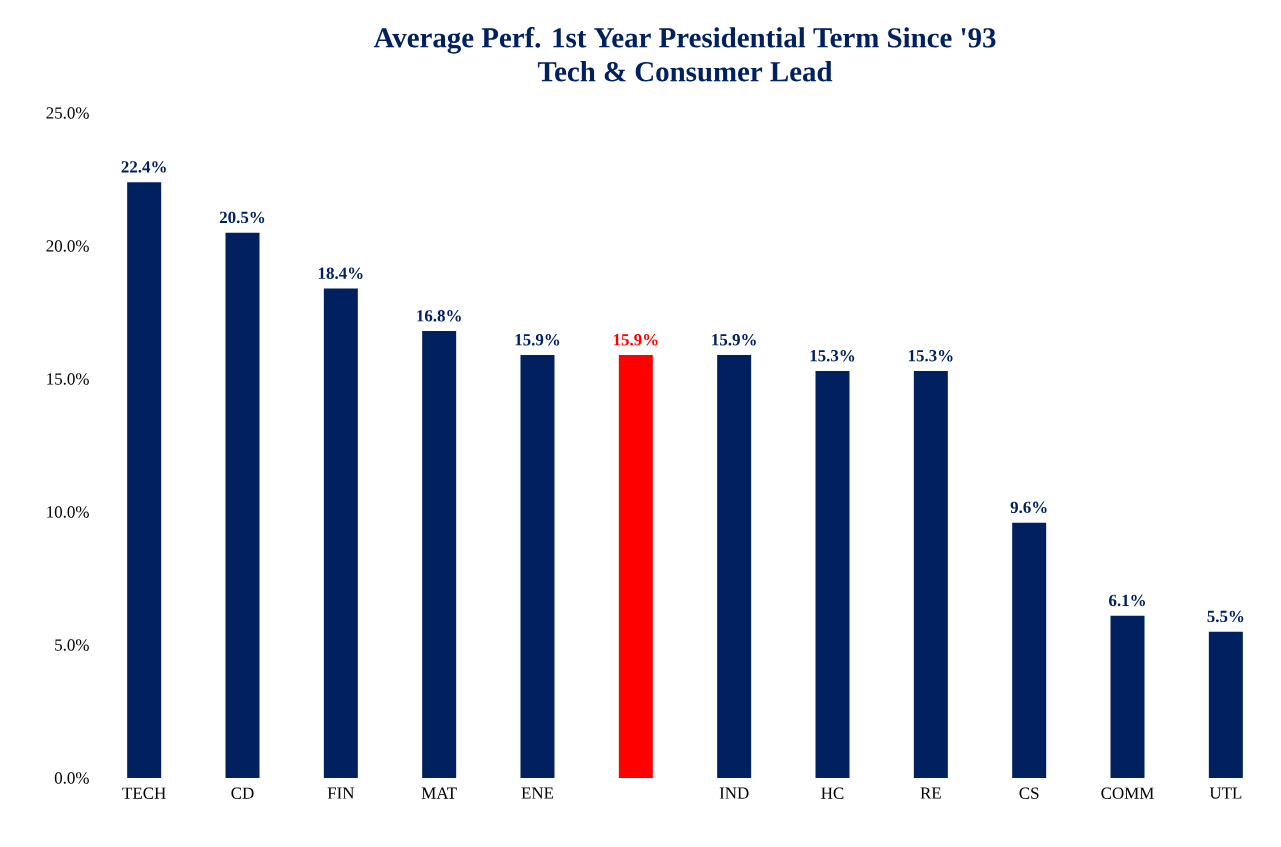  What do you see at coordinates (242, 217) in the screenshot?
I see `data-label: 20.5%` at bounding box center [242, 217].